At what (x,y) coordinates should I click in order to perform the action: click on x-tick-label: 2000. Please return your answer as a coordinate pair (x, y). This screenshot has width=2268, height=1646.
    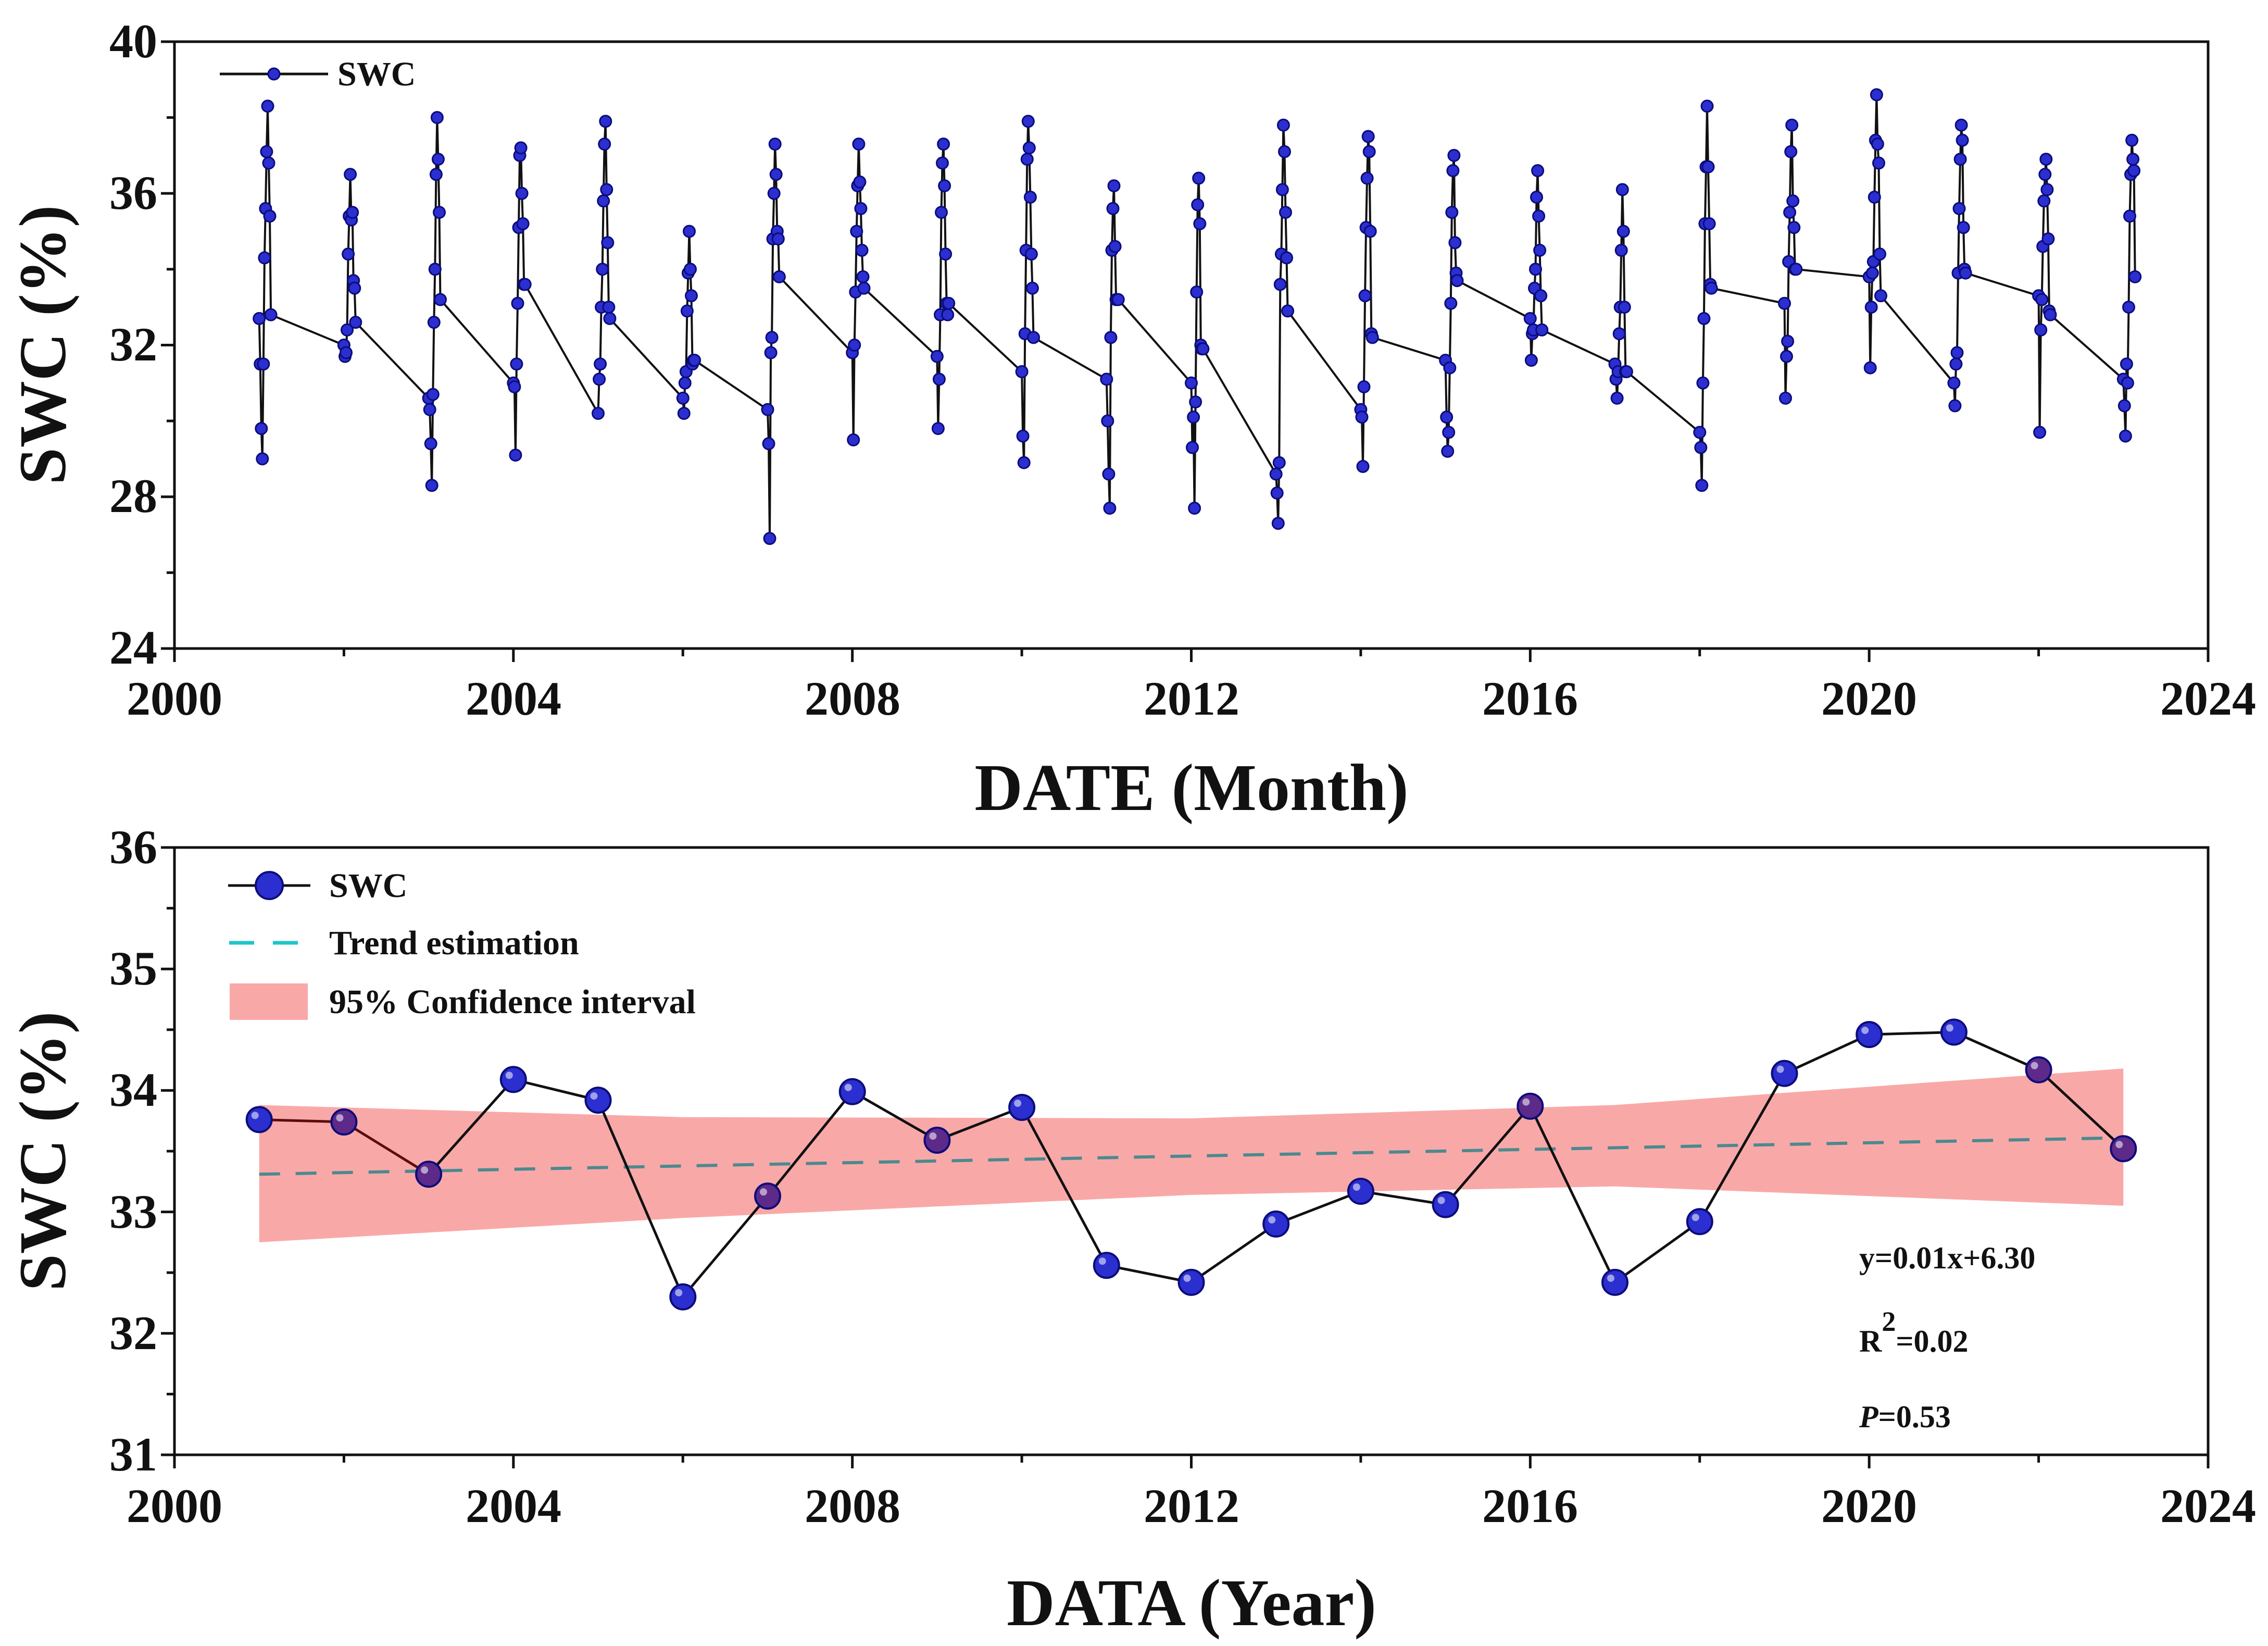
    Looking at the image, I should click on (174, 698).